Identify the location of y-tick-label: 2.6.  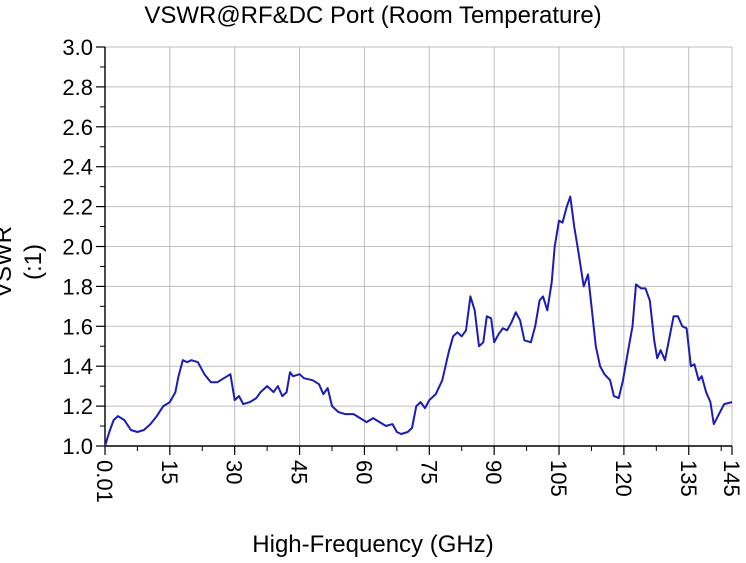
(77, 127).